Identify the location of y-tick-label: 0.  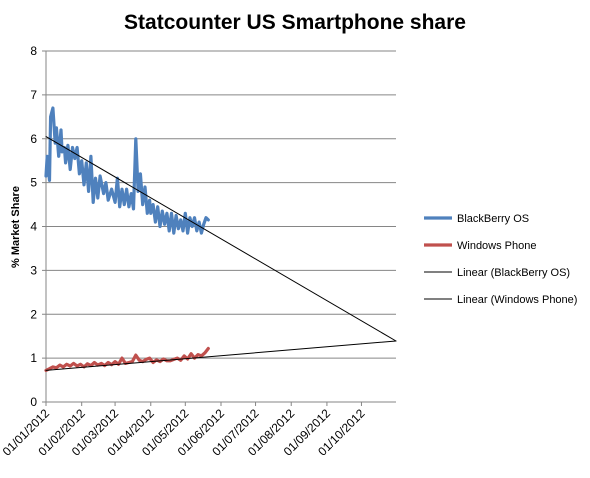
(33, 402).